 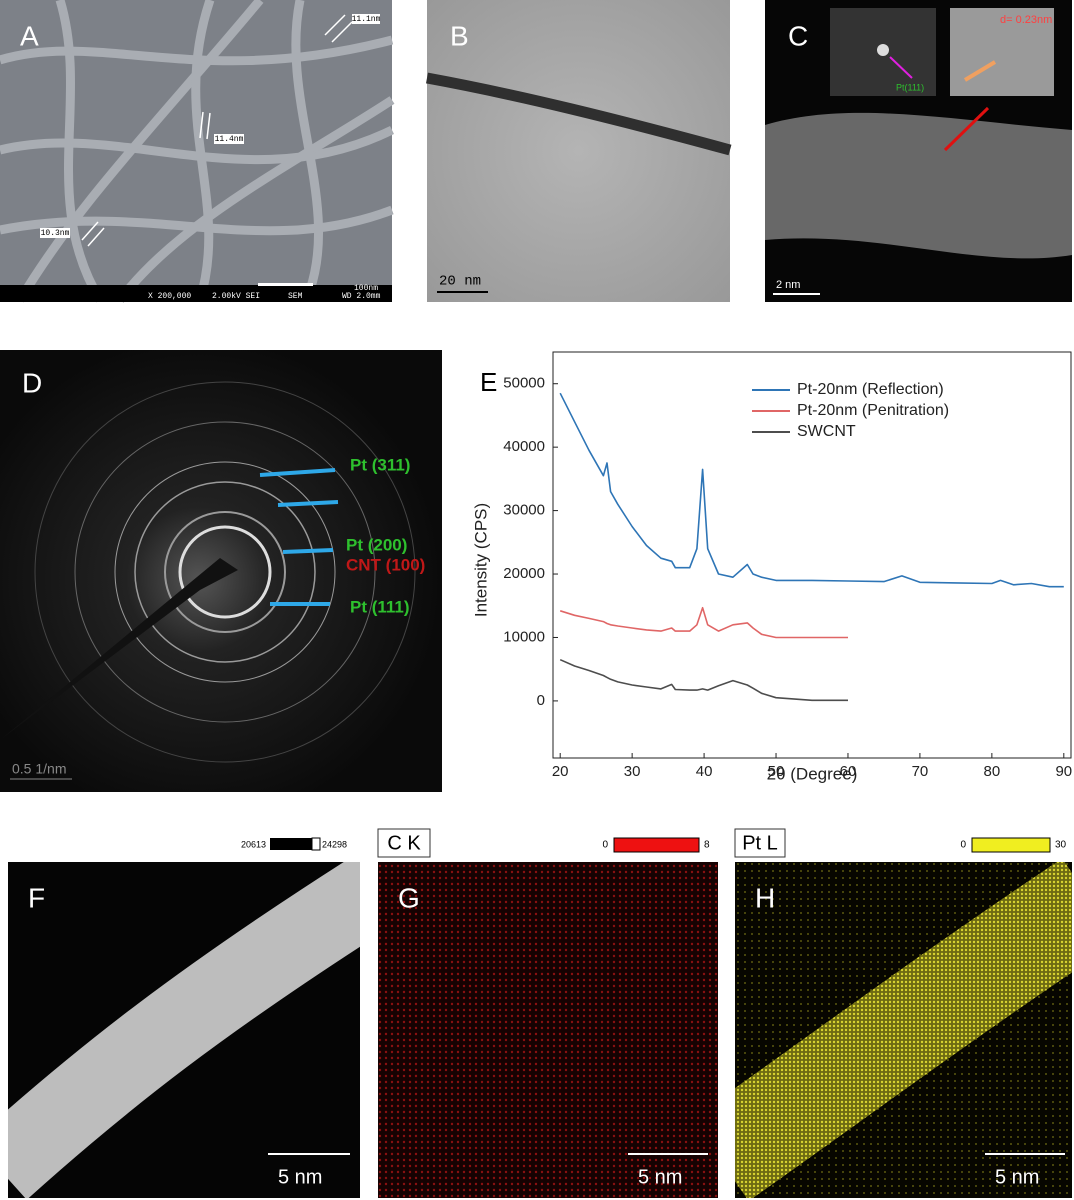 I want to click on ring-label: Pt (311), so click(x=380, y=464).